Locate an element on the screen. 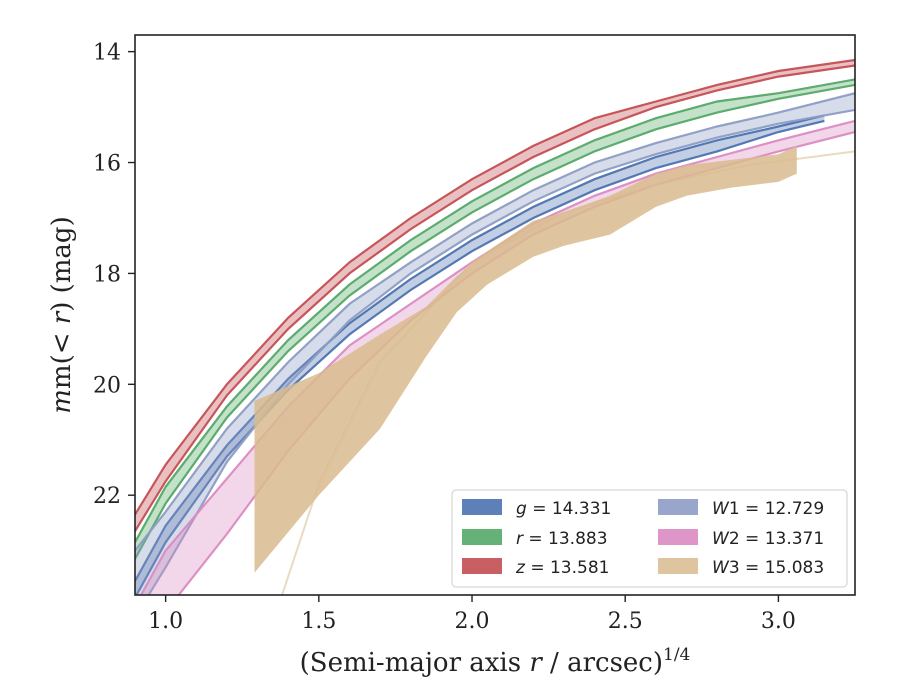 This screenshot has width=900, height=700. legend-swatch-w3 is located at coordinates (678, 566).